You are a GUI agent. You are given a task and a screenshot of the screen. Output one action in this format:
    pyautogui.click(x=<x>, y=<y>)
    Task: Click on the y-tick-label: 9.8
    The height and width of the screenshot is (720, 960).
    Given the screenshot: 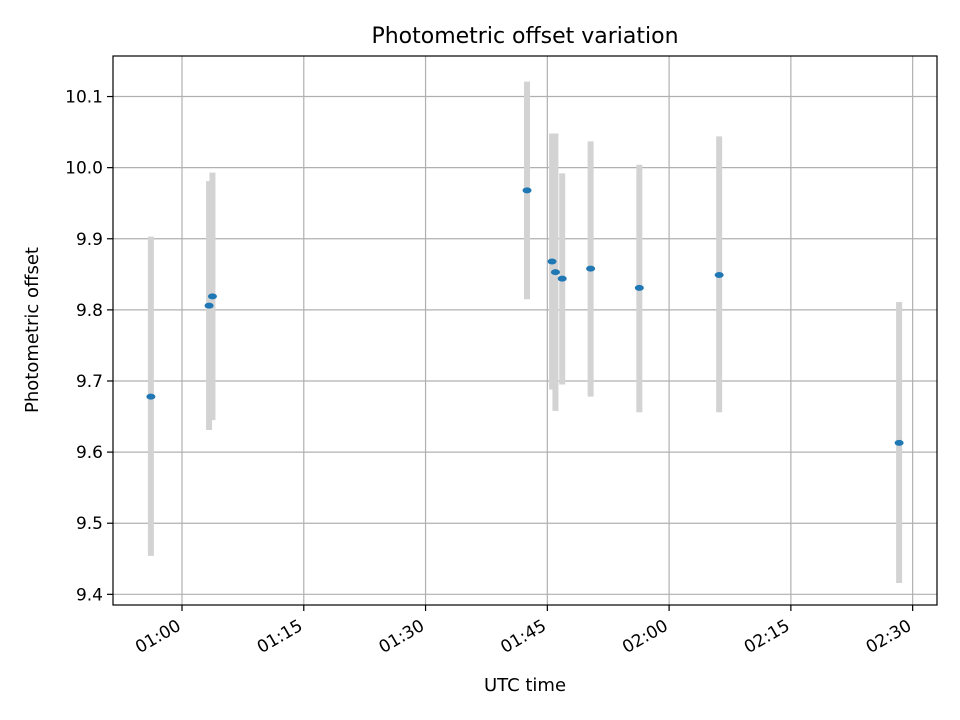 What is the action you would take?
    pyautogui.click(x=89, y=311)
    